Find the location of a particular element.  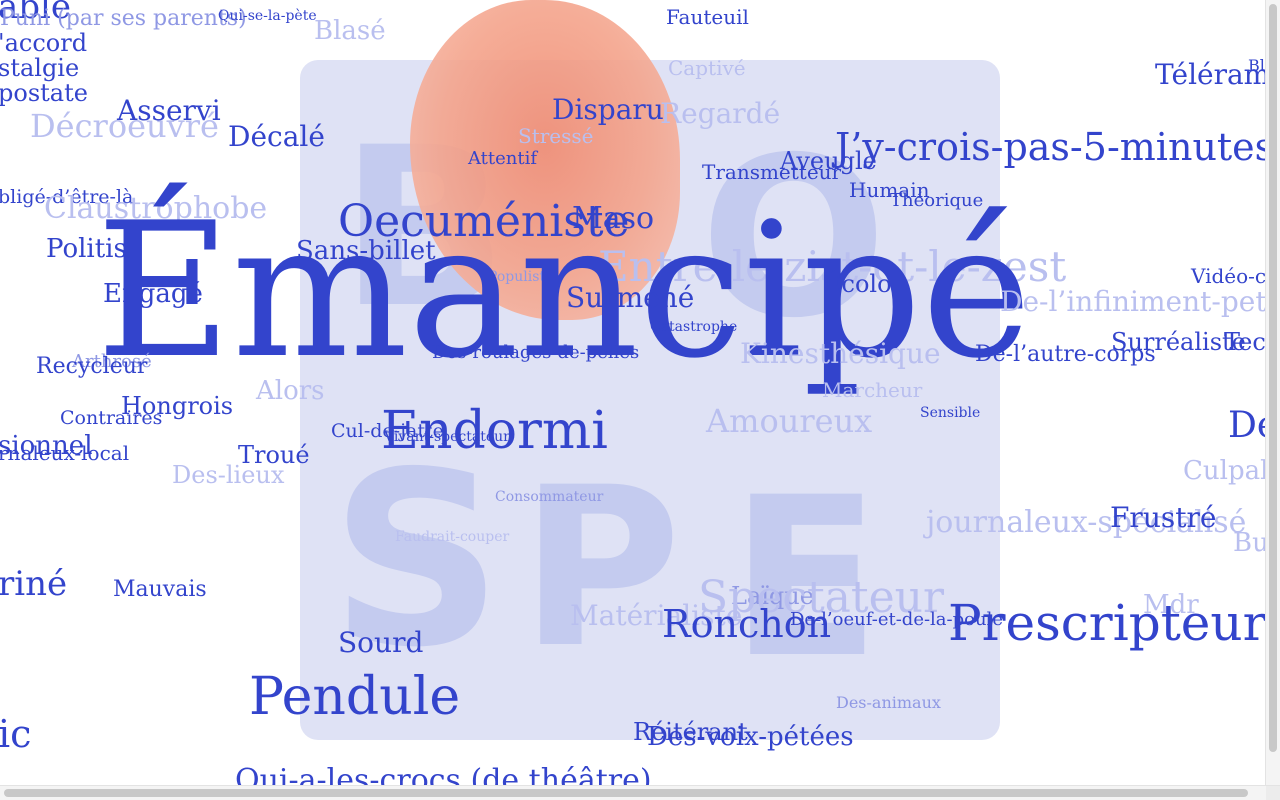

word-link: Engagé is located at coordinates (153, 294).